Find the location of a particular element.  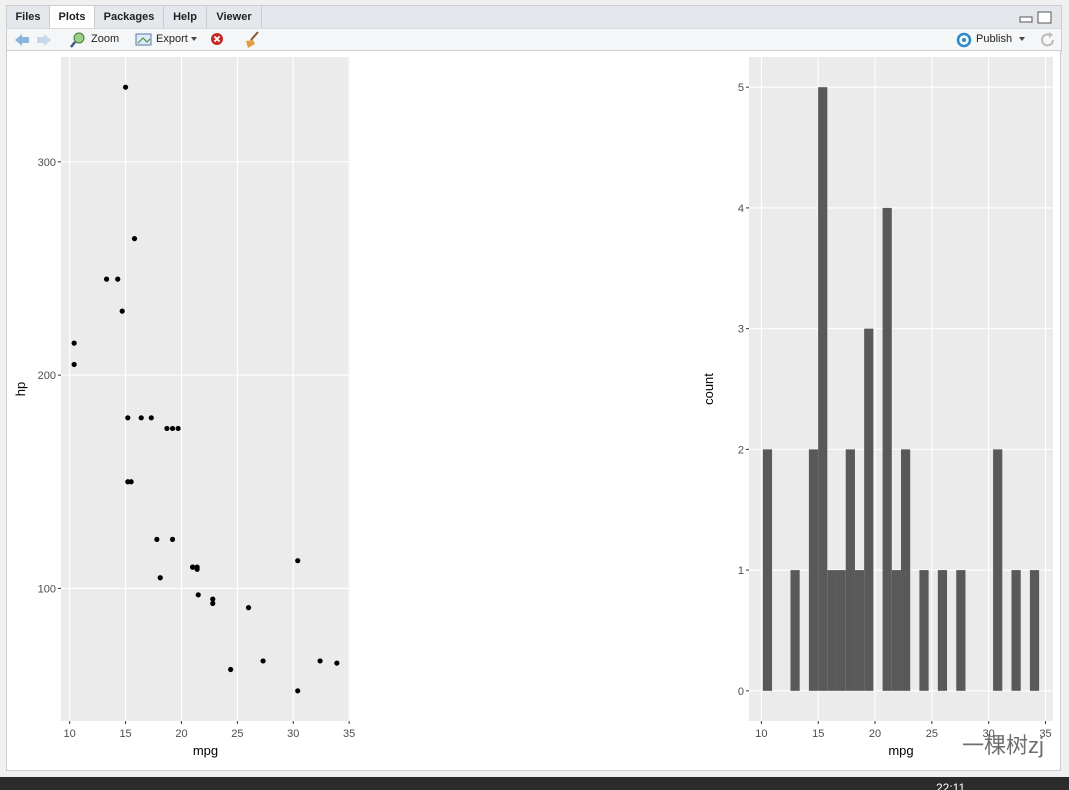

toolbar: Zoom Export Publish is located at coordinates (534, 40).